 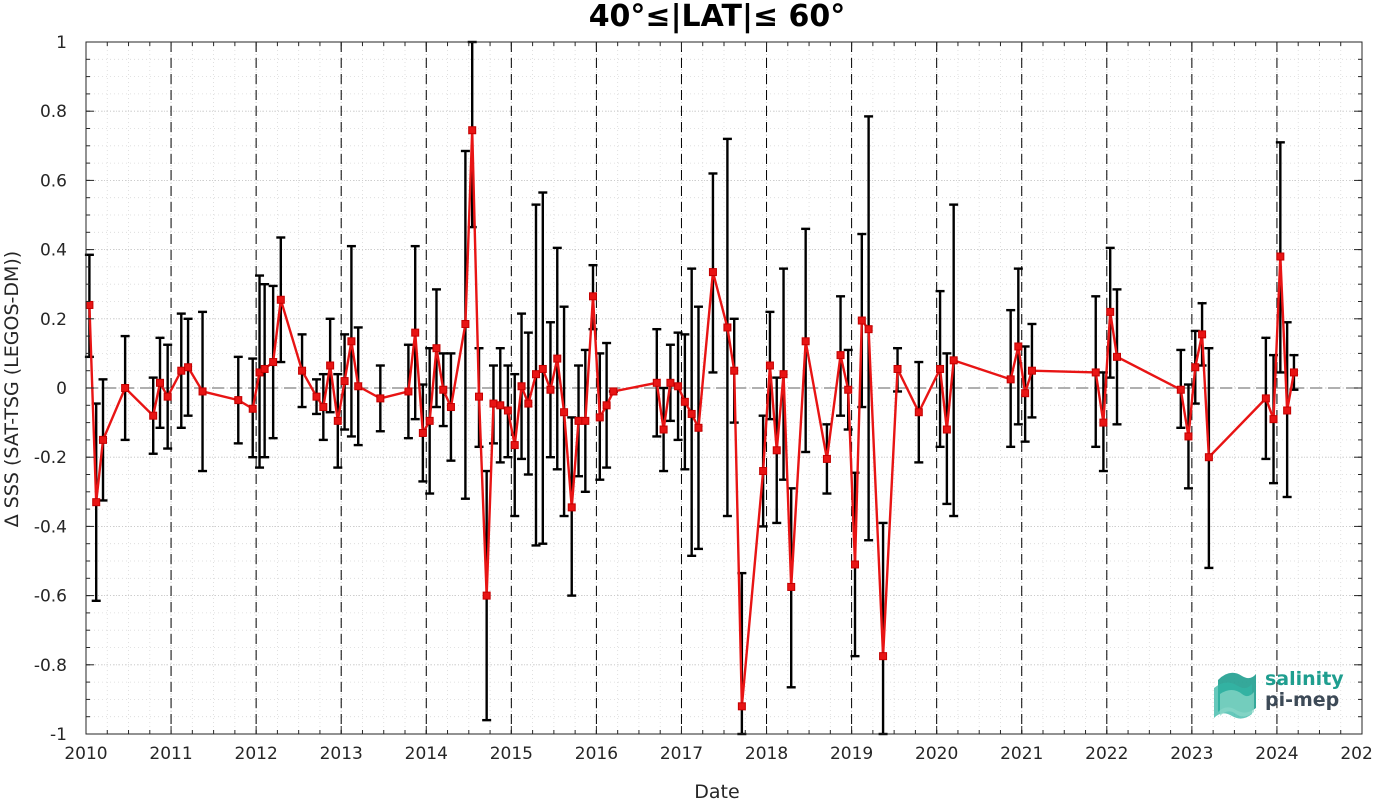 What do you see at coordinates (716, 791) in the screenshot?
I see `x-axis-title: Date` at bounding box center [716, 791].